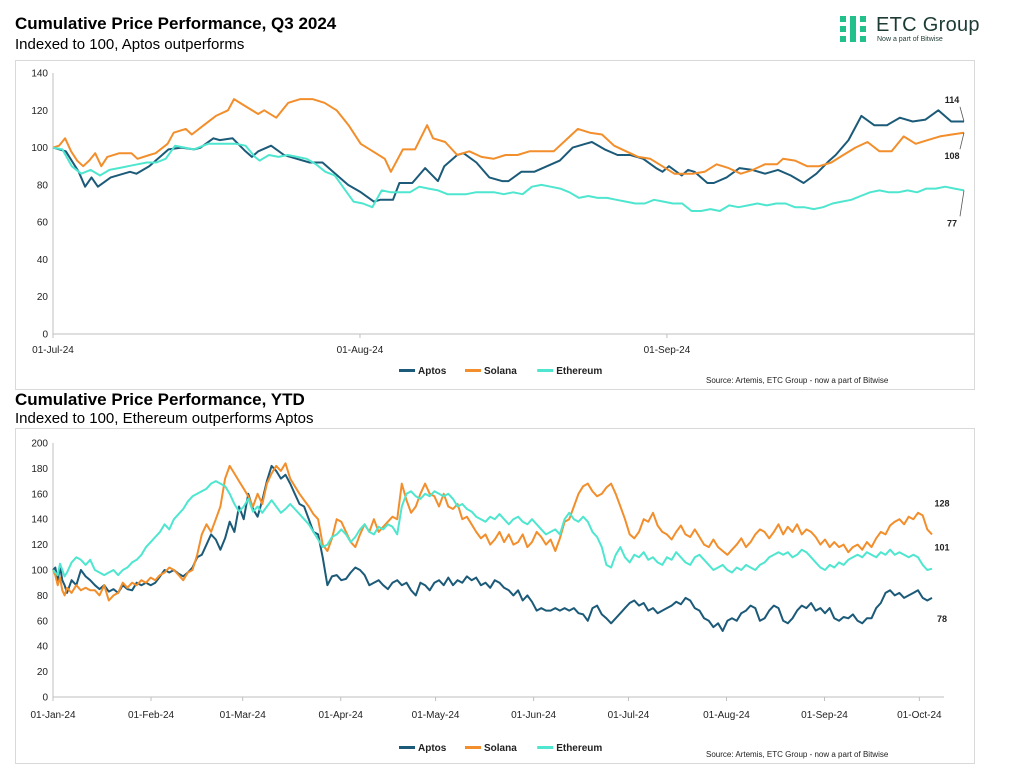 This screenshot has width=1024, height=768. What do you see at coordinates (436, 715) in the screenshot?
I see `x-tick-label: 01-May-24` at bounding box center [436, 715].